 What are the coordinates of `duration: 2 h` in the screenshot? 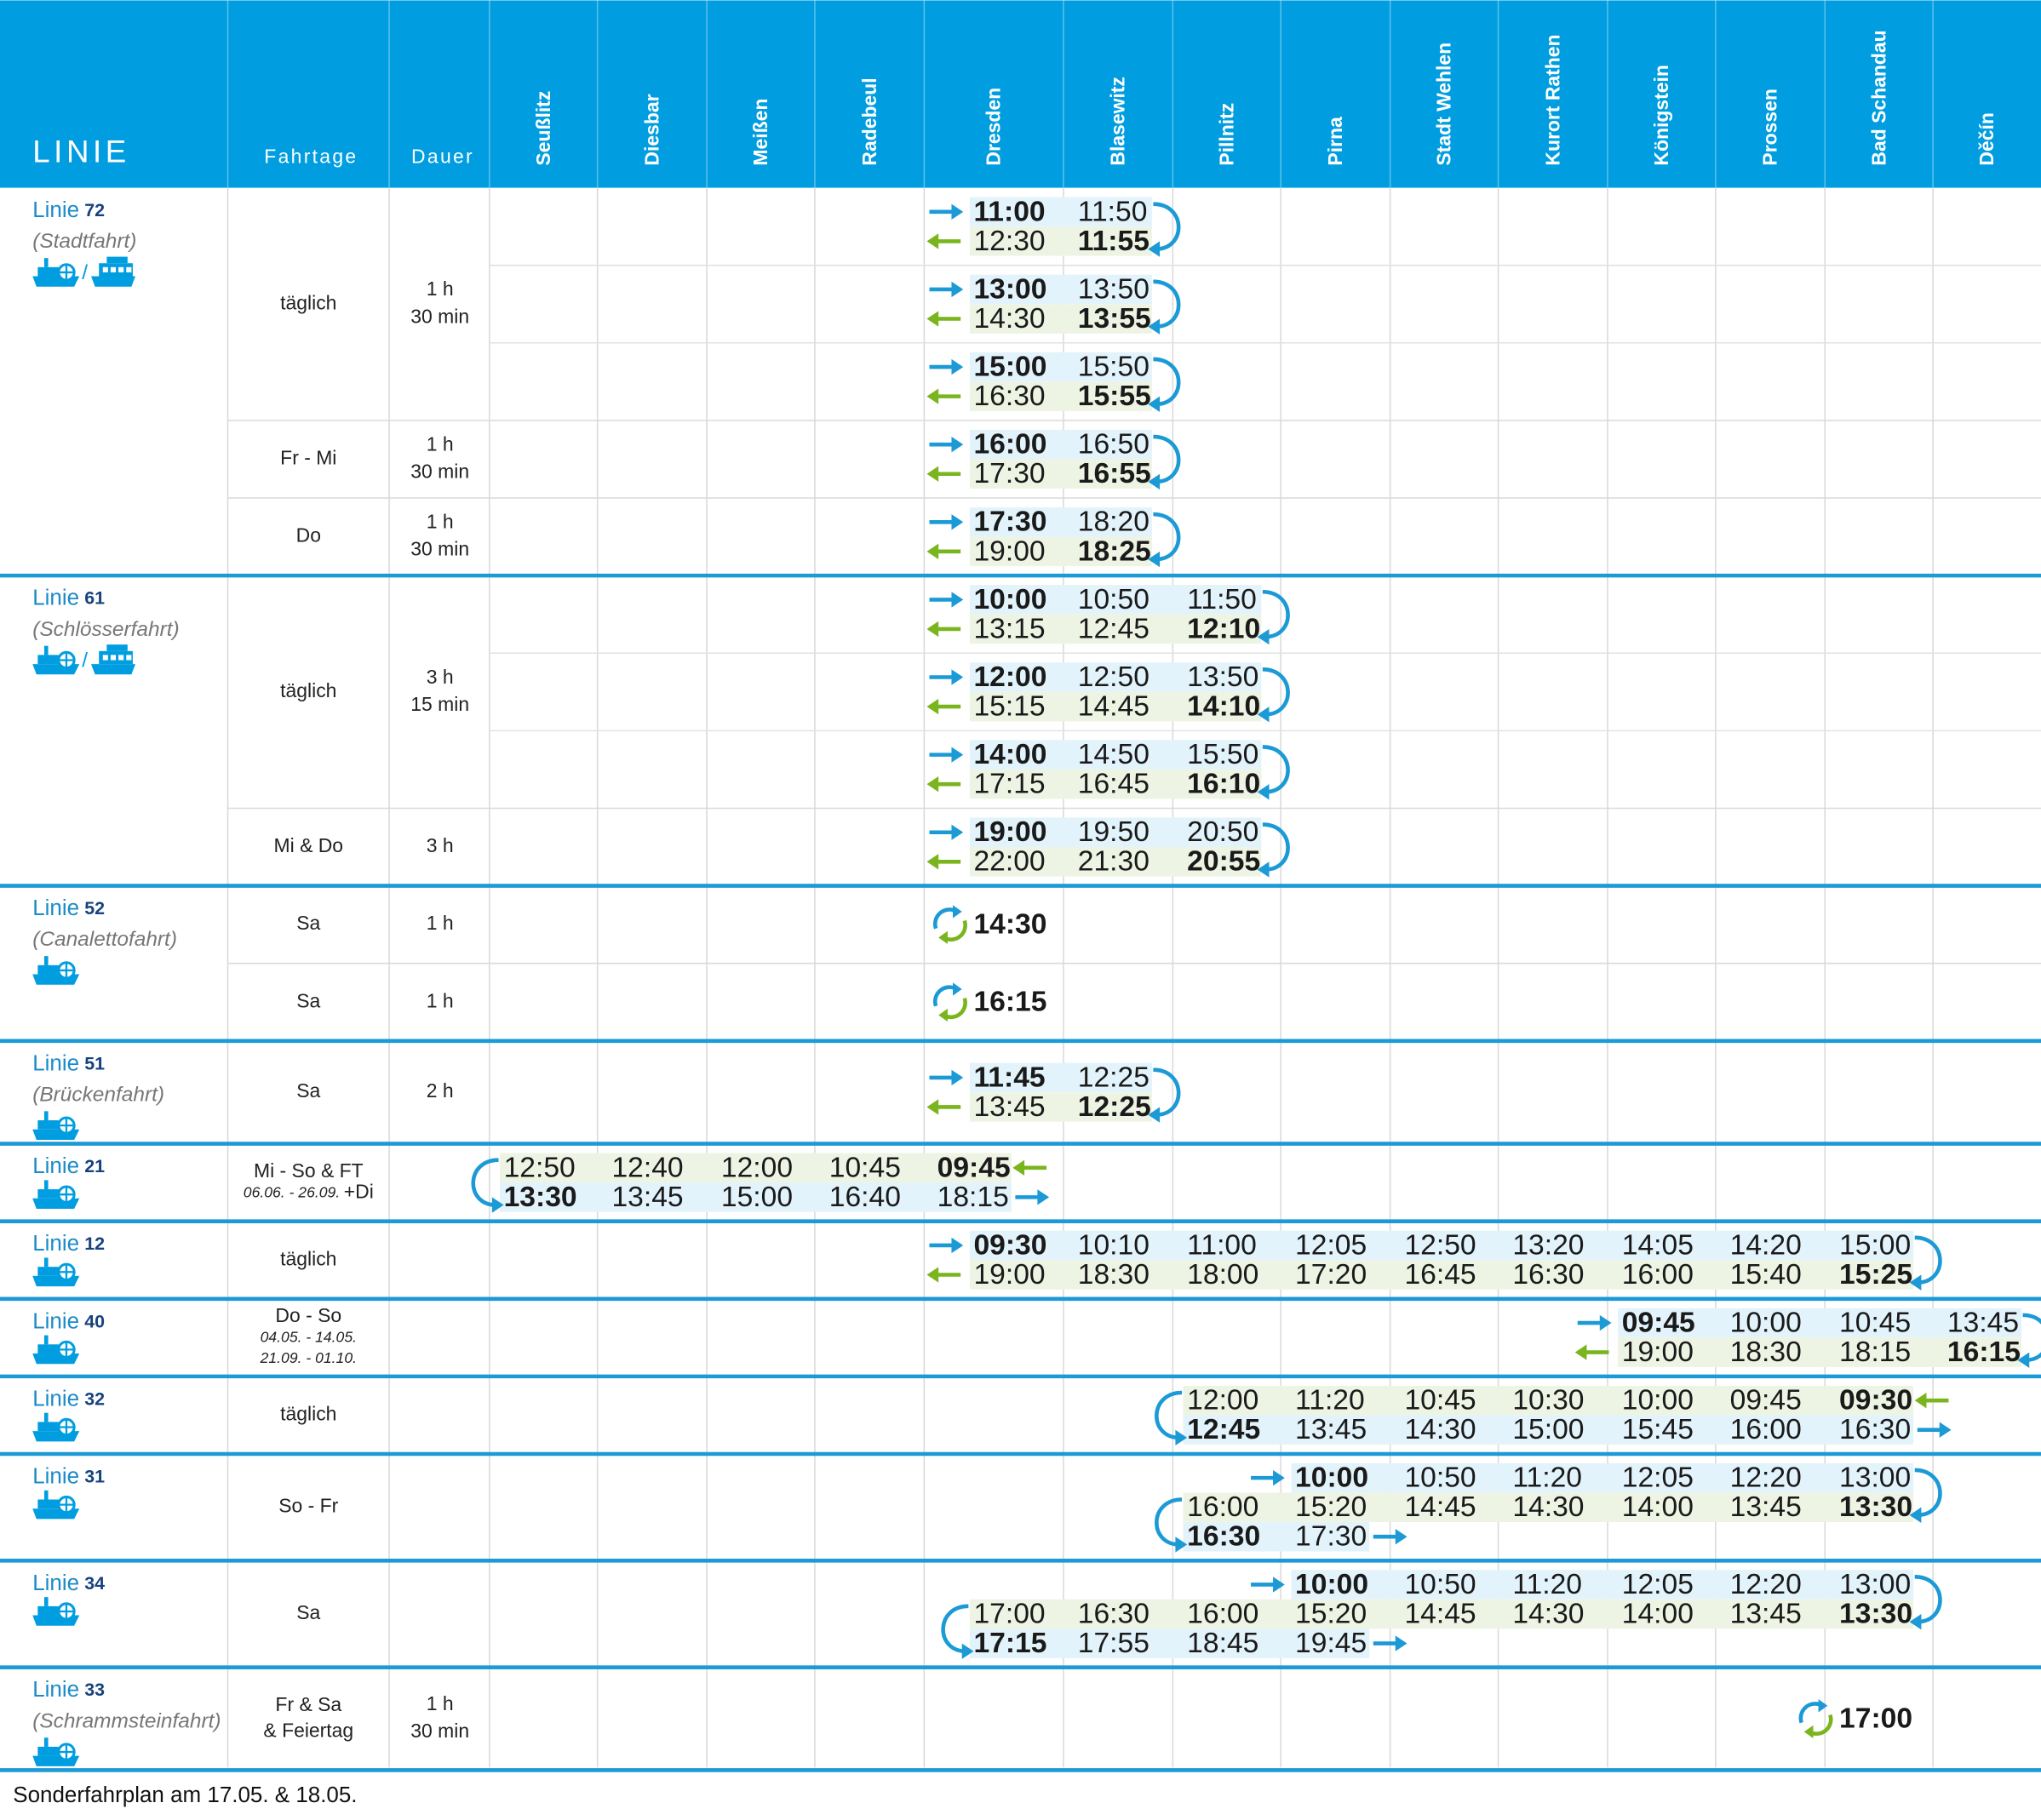 It's located at (440, 1091).